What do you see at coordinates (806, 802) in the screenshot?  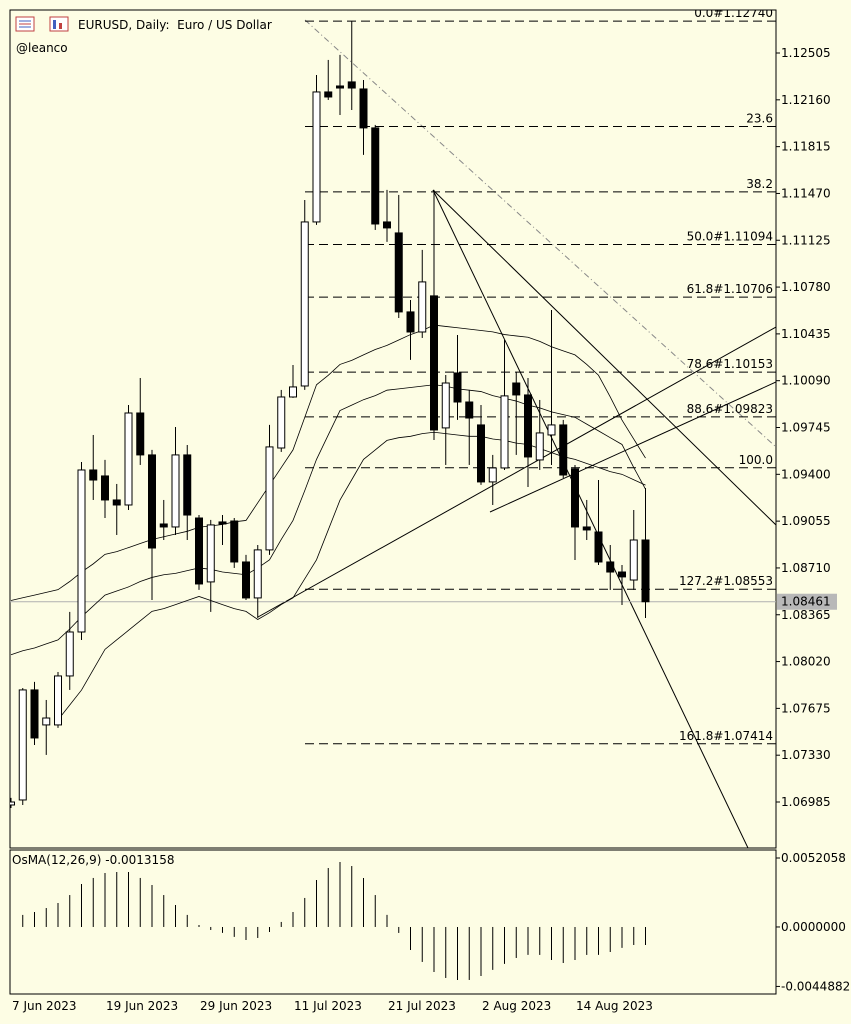 I see `y-tick-label: 1.06985` at bounding box center [806, 802].